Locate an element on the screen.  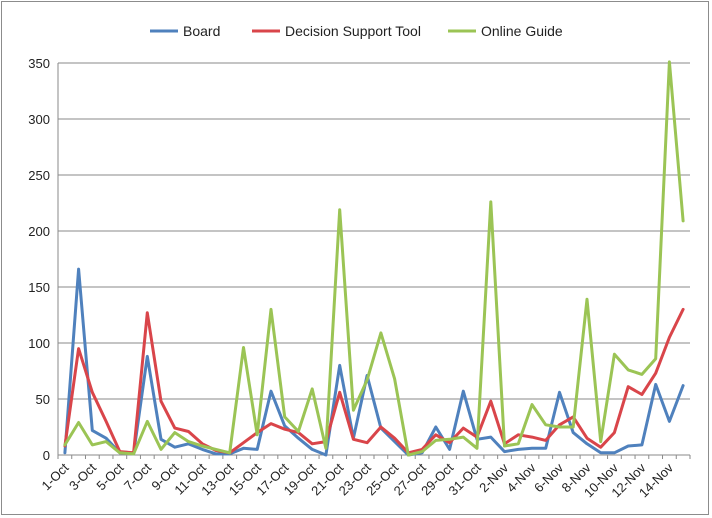
y-tick-label: 300 is located at coordinates (39, 119).